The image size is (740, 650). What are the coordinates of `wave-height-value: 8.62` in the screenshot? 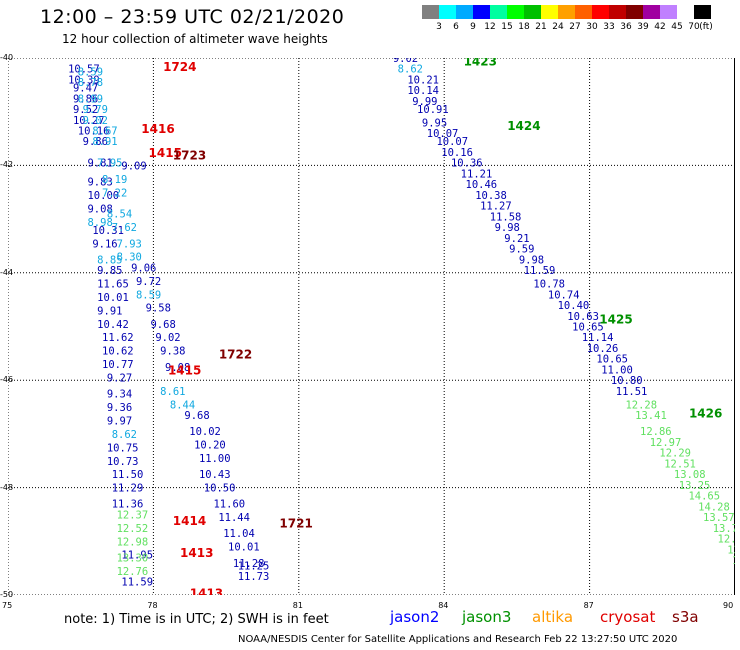 It's located at (410, 70).